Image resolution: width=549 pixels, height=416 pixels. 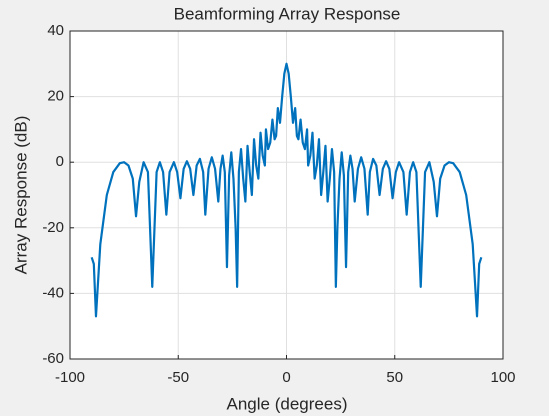 What do you see at coordinates (287, 13) in the screenshot?
I see `chart-title: Beamforming Array Response` at bounding box center [287, 13].